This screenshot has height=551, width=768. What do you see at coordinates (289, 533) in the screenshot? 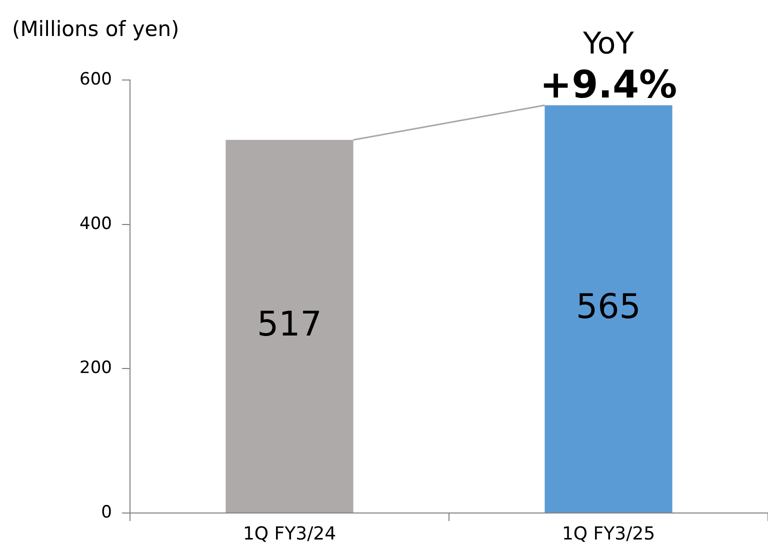
I see `x-tick-label: 1Q FY3/24` at bounding box center [289, 533].